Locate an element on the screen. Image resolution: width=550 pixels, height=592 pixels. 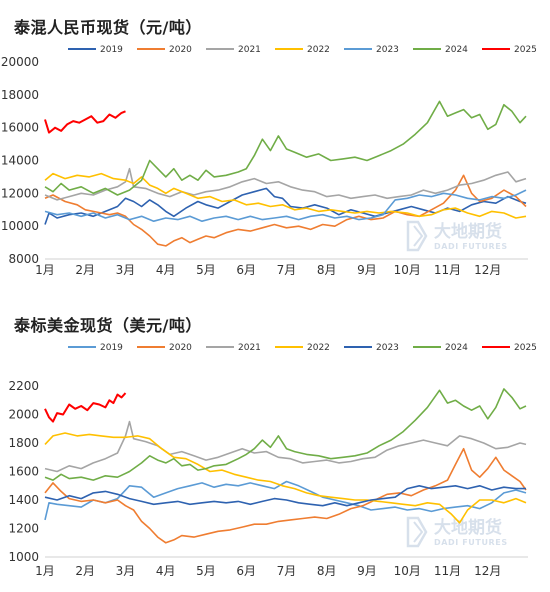
y-tick-label: 20000 is located at coordinates (20, 62).